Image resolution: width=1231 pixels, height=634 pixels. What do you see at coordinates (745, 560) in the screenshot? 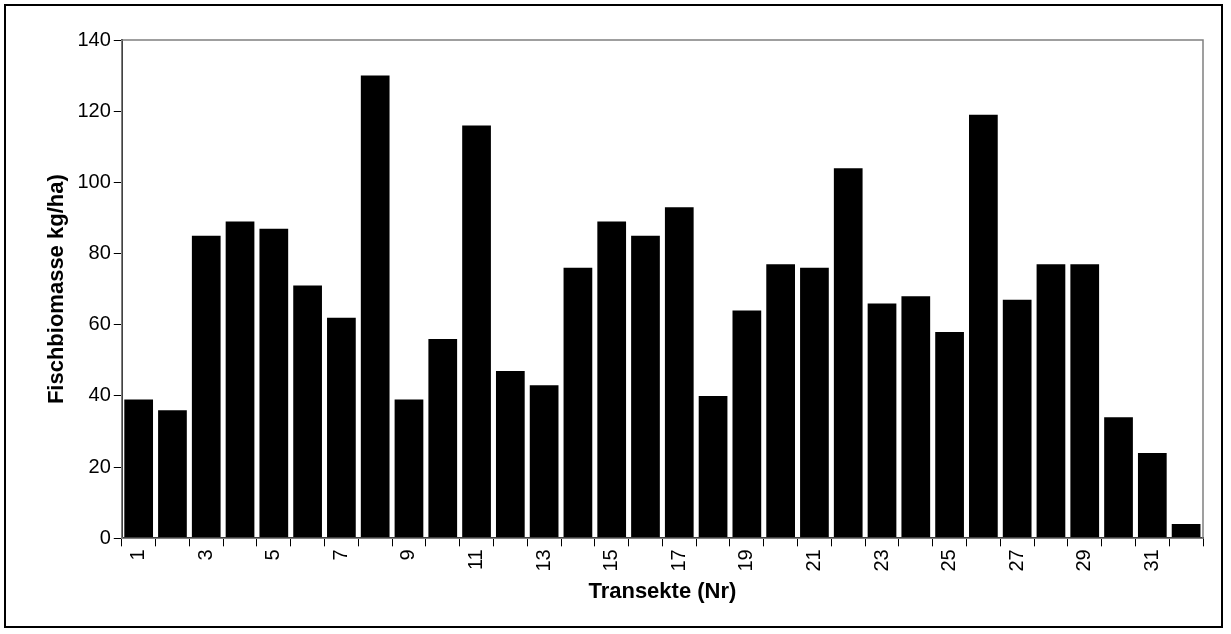
I see `x-tick-label: 19` at bounding box center [745, 560].